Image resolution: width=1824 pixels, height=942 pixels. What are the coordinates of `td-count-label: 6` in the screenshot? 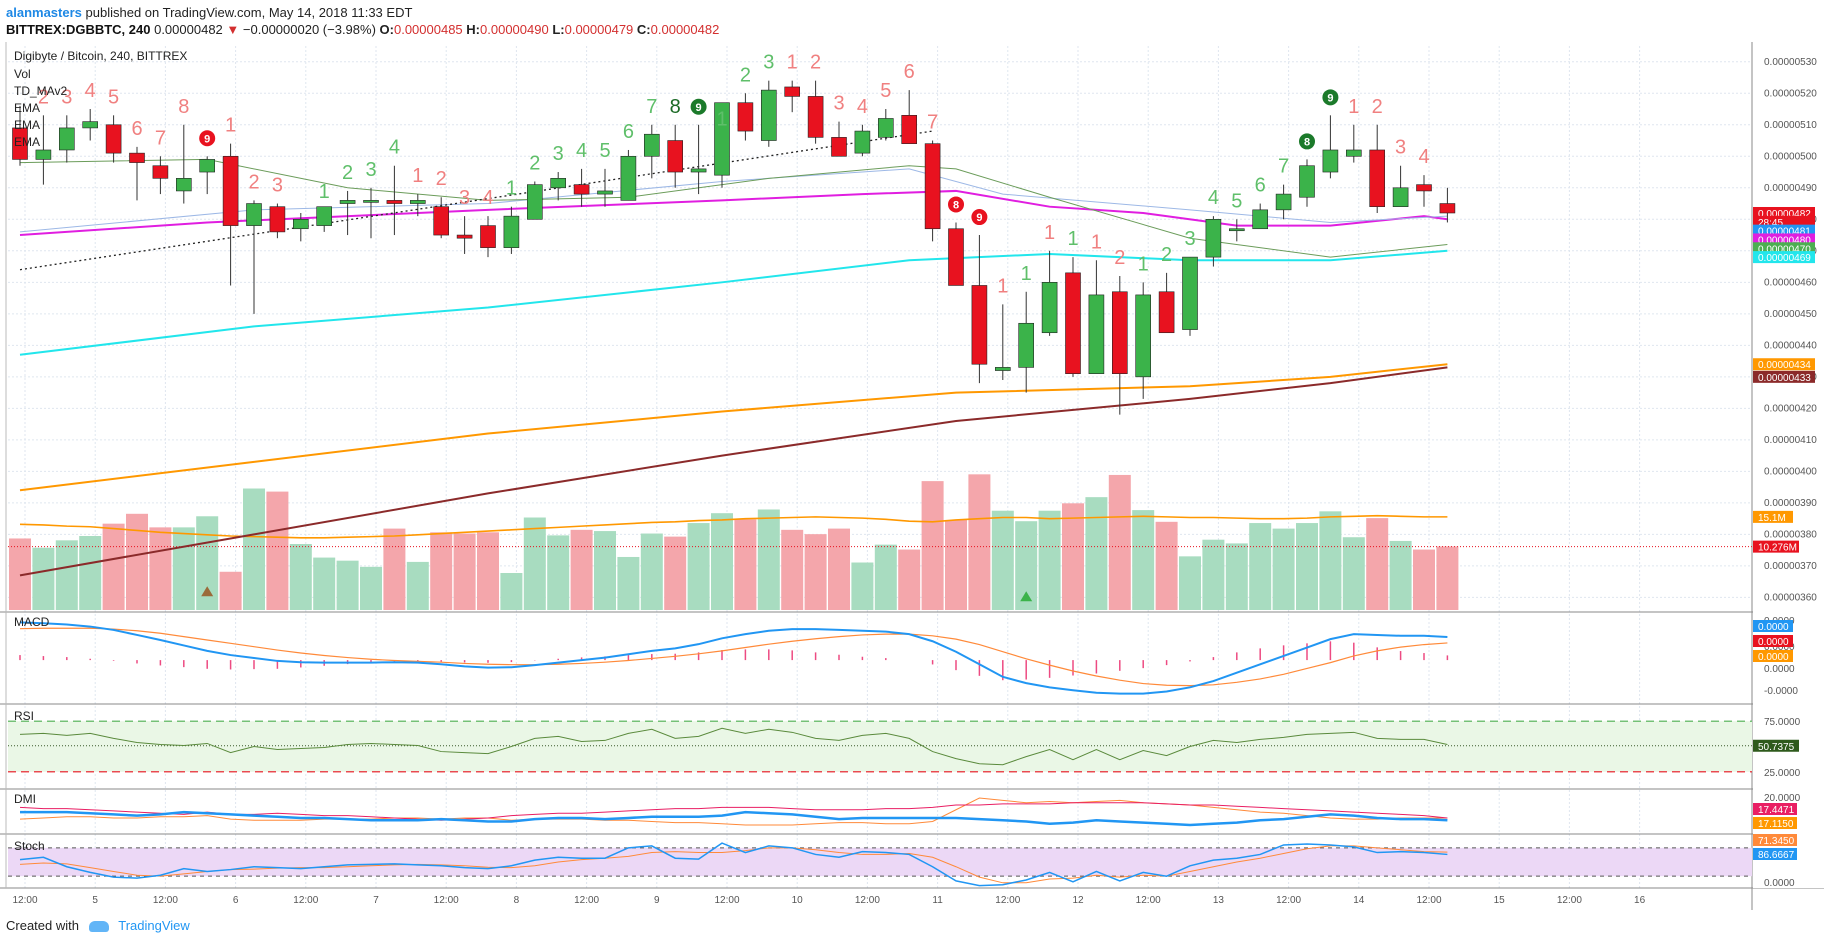 It's located at (136, 129).